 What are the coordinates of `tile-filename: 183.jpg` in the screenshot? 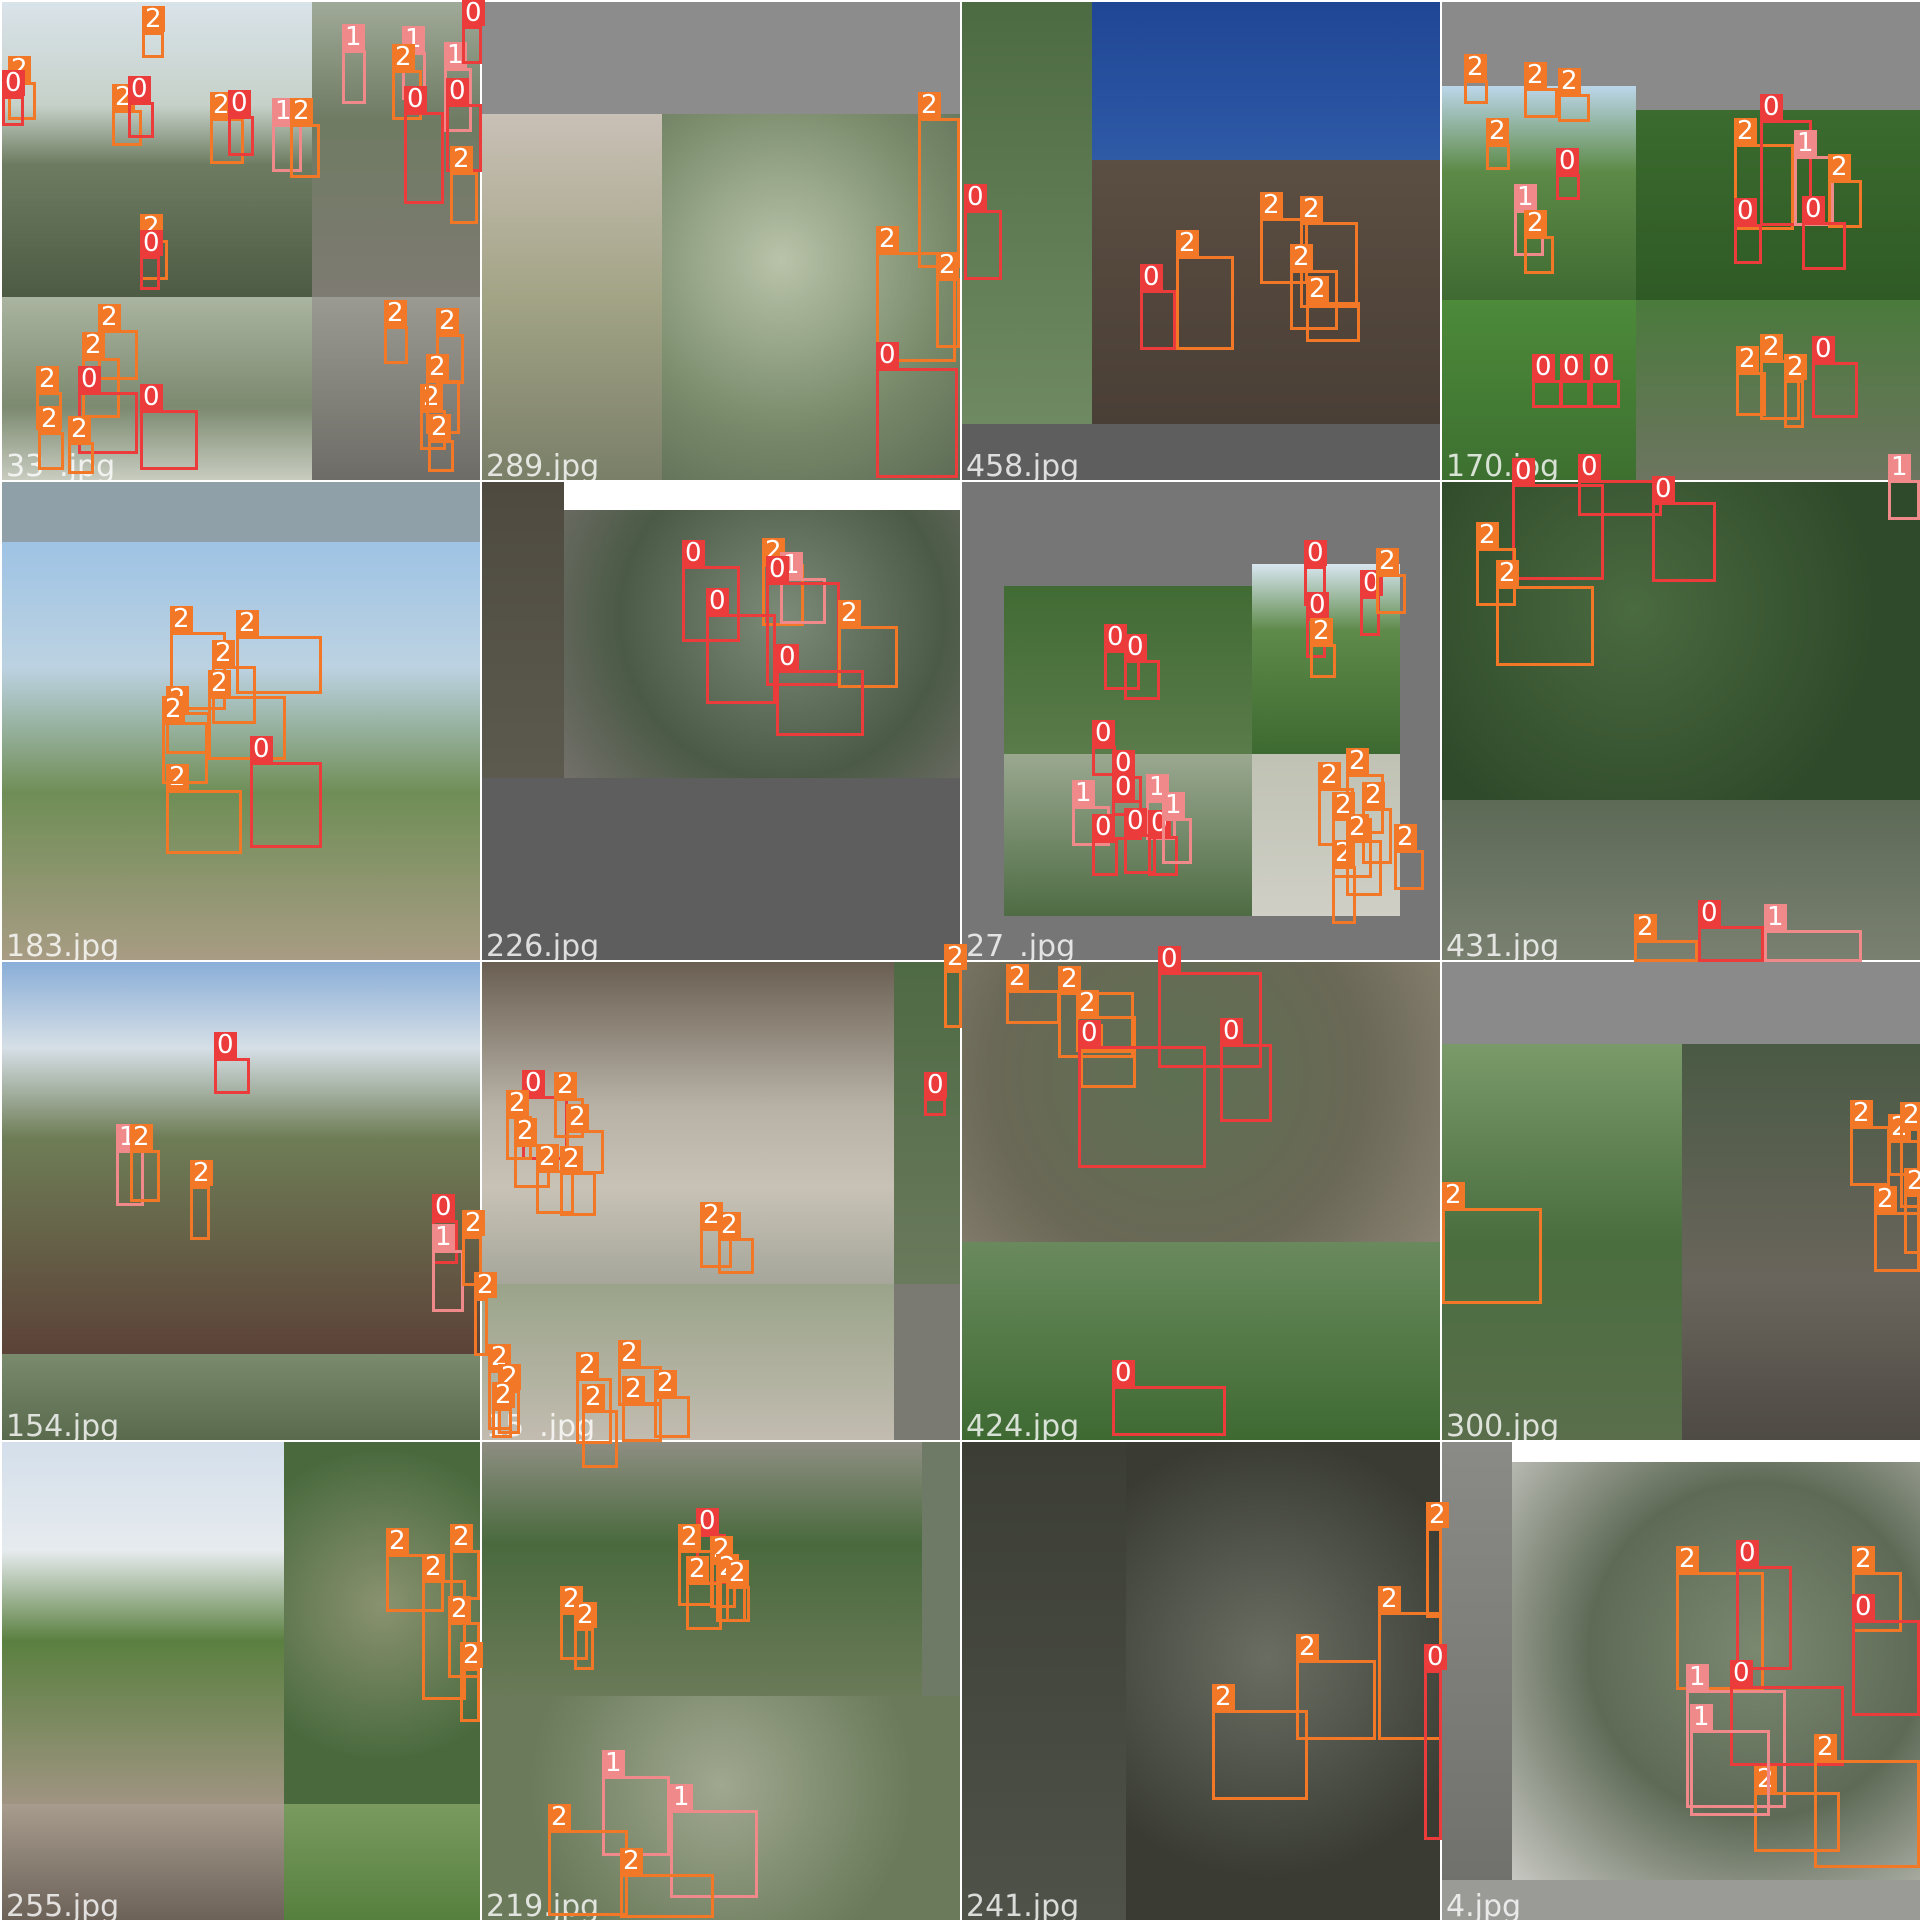 It's located at (63, 944).